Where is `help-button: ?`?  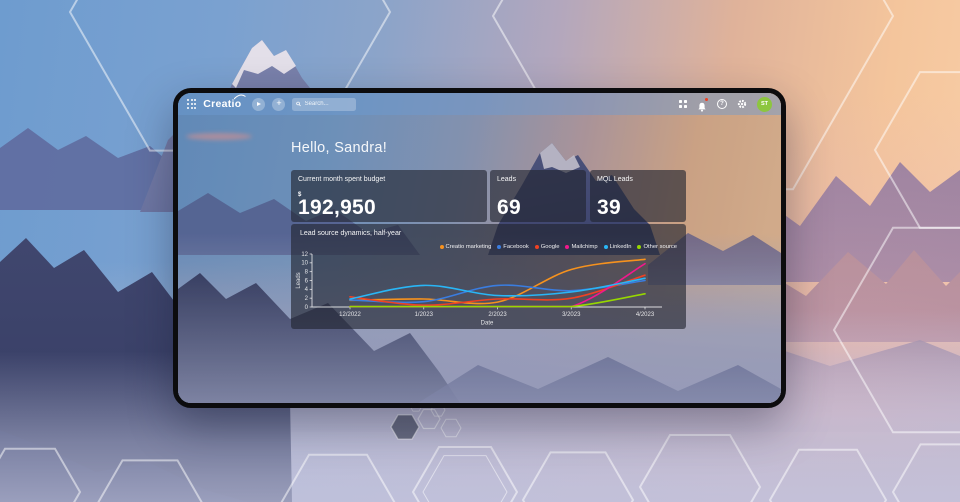
help-button: ? is located at coordinates (722, 104).